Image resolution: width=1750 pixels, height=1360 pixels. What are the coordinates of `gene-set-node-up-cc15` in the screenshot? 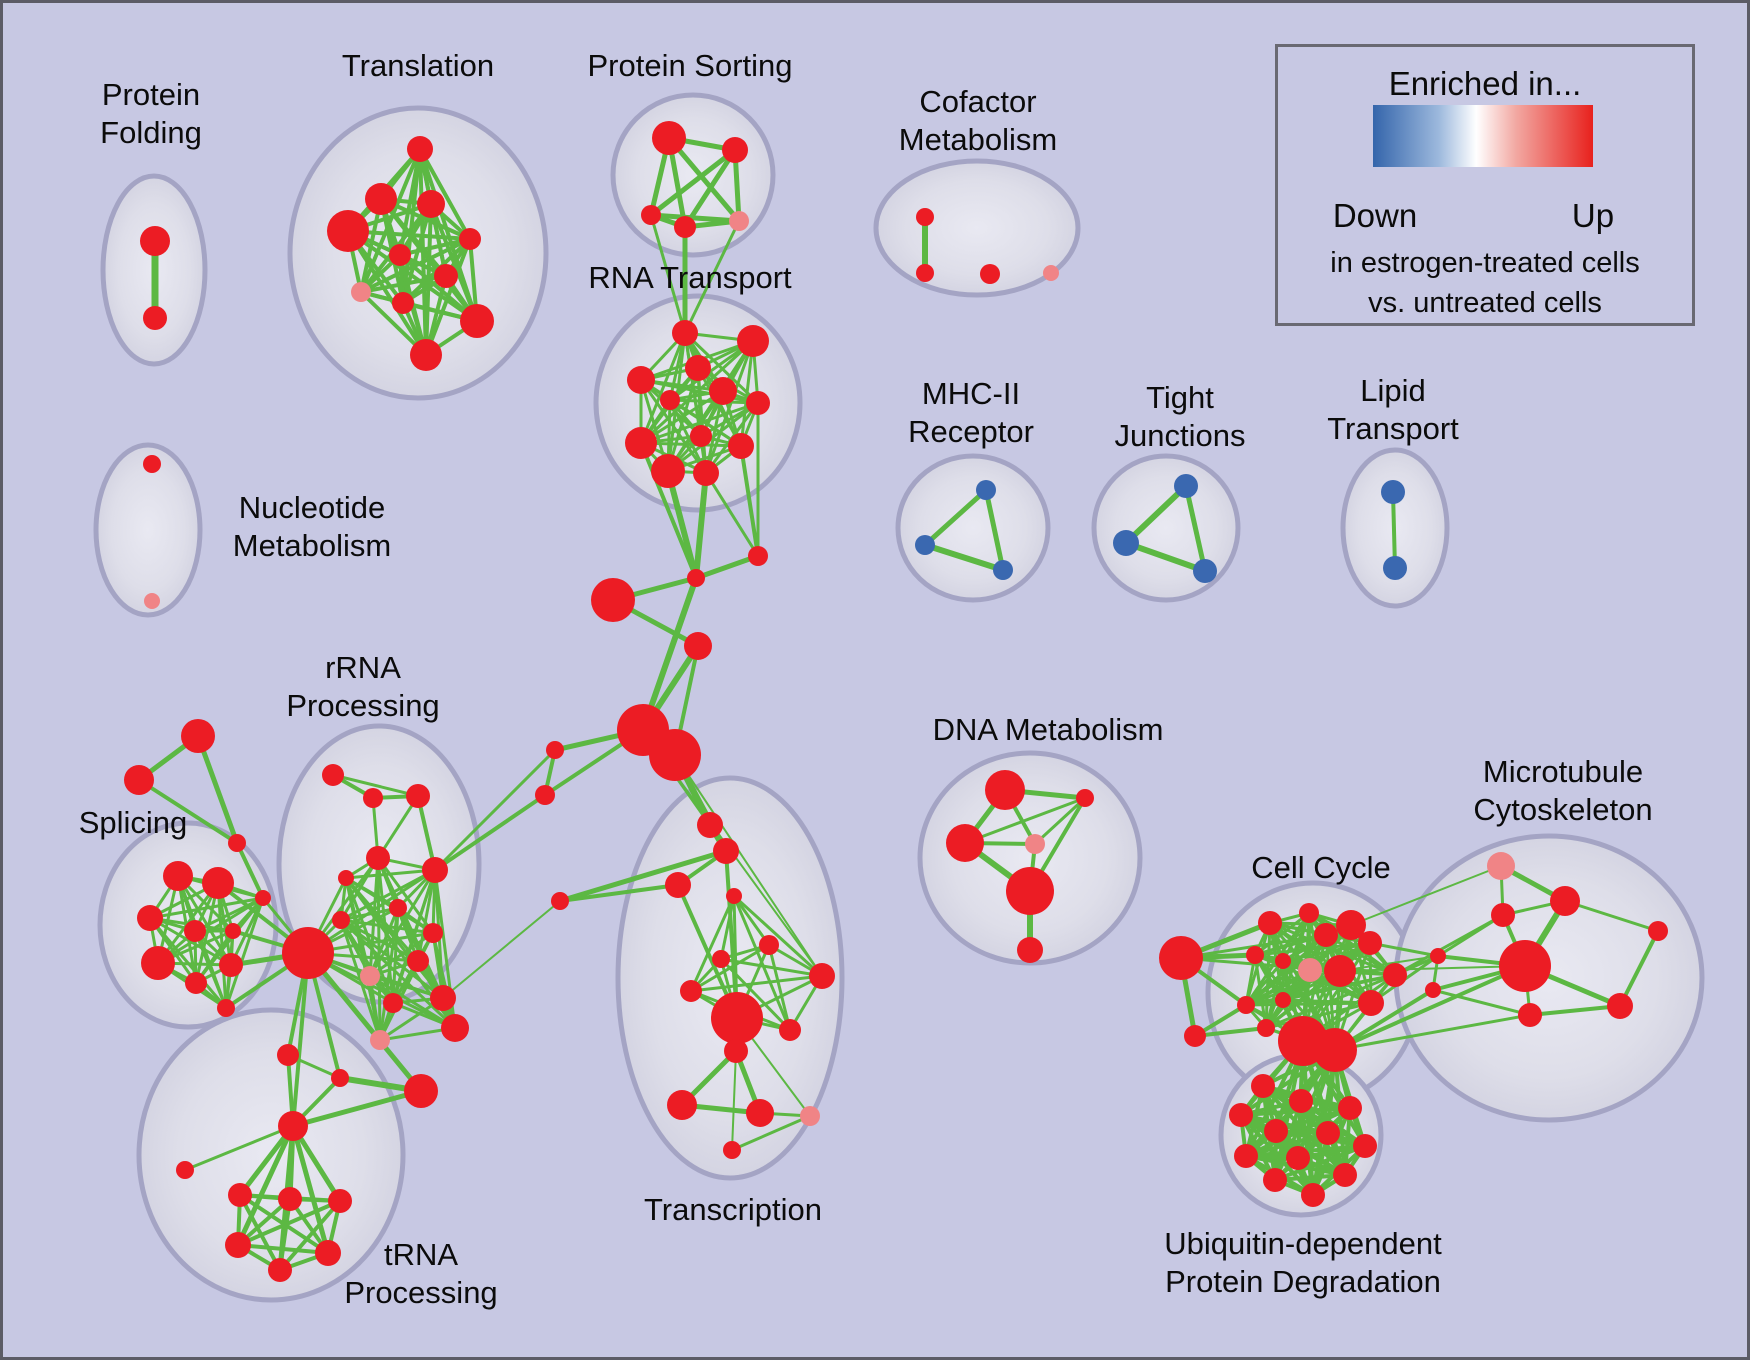 It's located at (1371, 1003).